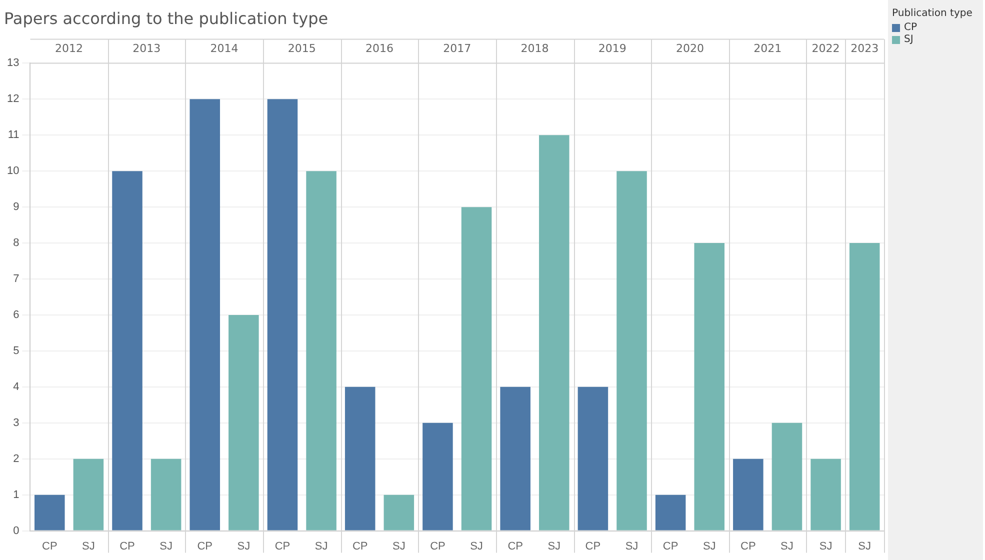 This screenshot has width=985, height=560. Describe the element at coordinates (16, 530) in the screenshot. I see `y-tick-label: 0` at that location.